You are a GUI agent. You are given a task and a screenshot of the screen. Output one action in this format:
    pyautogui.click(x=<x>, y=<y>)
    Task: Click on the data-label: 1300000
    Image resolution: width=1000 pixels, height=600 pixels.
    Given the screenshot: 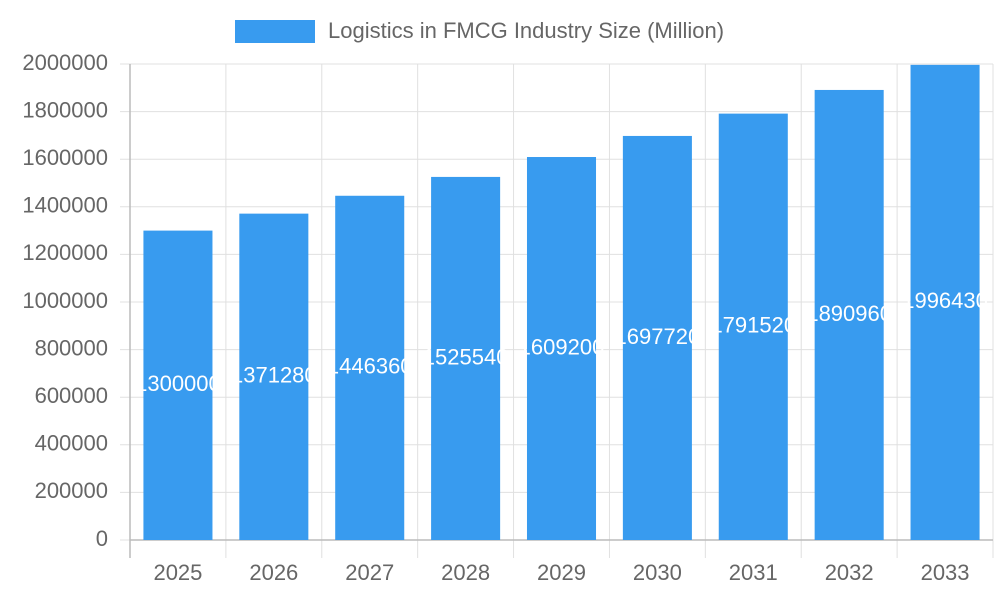 What is the action you would take?
    pyautogui.click(x=178, y=383)
    